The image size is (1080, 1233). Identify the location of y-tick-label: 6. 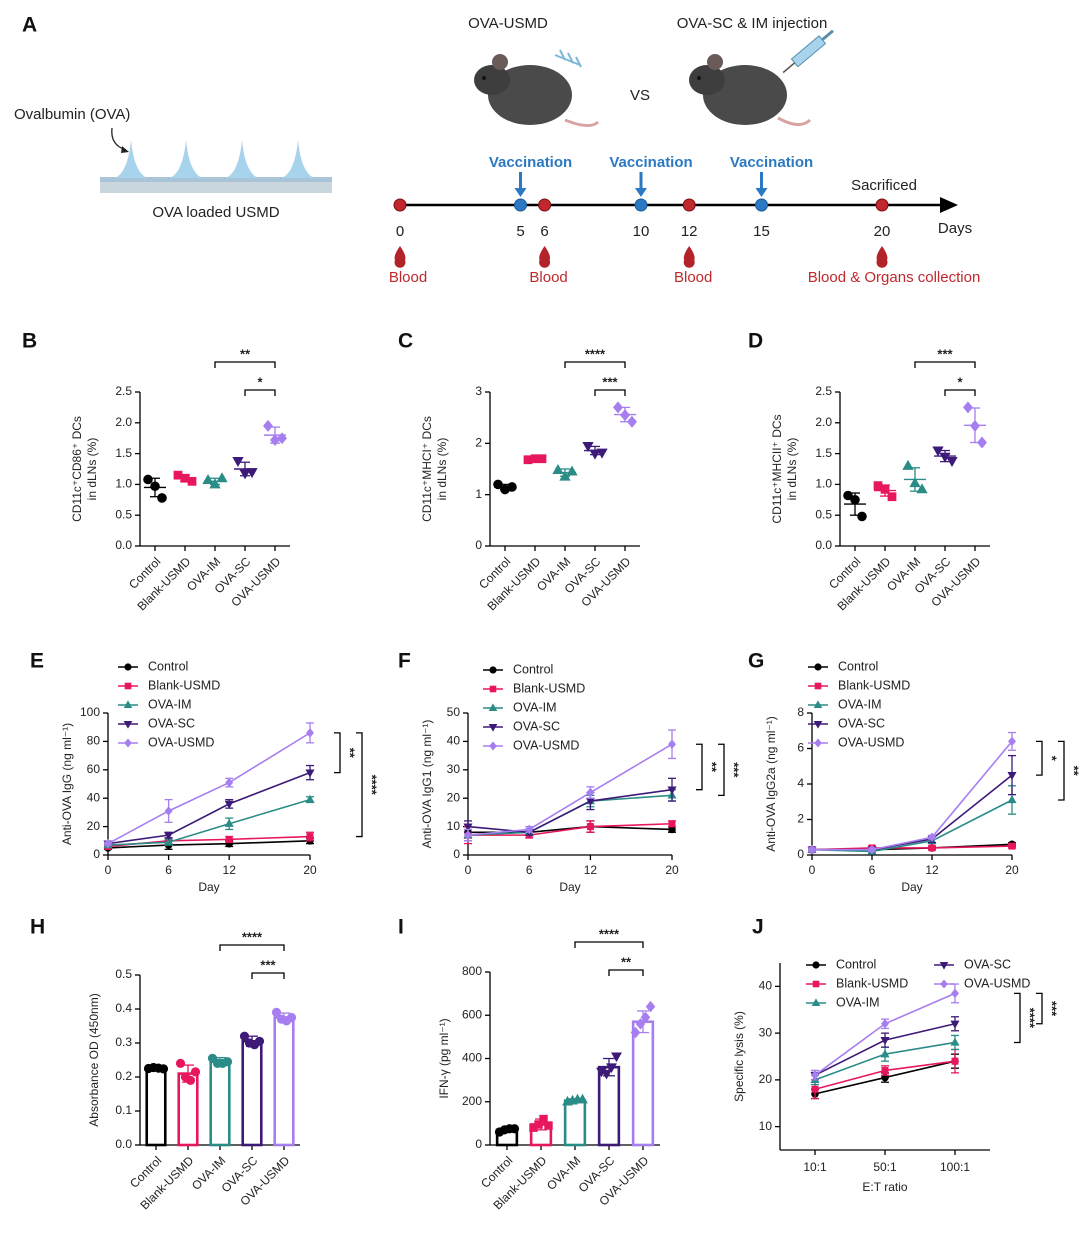
(800, 748).